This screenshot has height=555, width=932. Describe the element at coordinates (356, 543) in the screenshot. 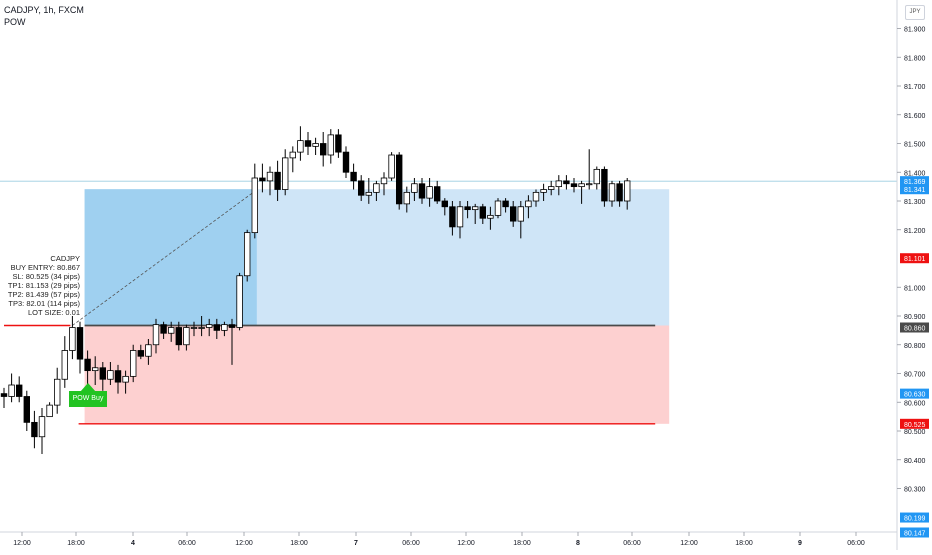

I see `x-tick-label: 7` at that location.